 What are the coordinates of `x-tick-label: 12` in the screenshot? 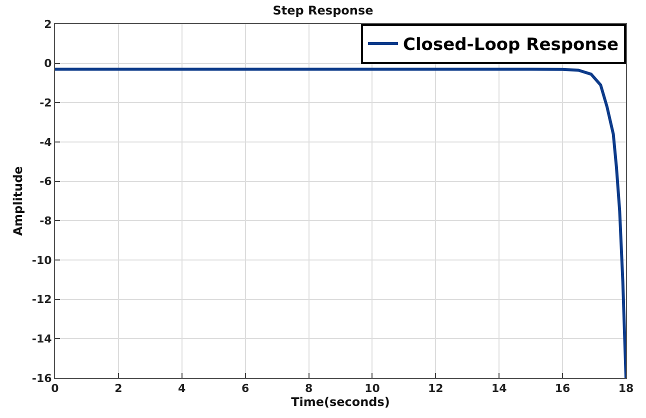 It's located at (436, 389).